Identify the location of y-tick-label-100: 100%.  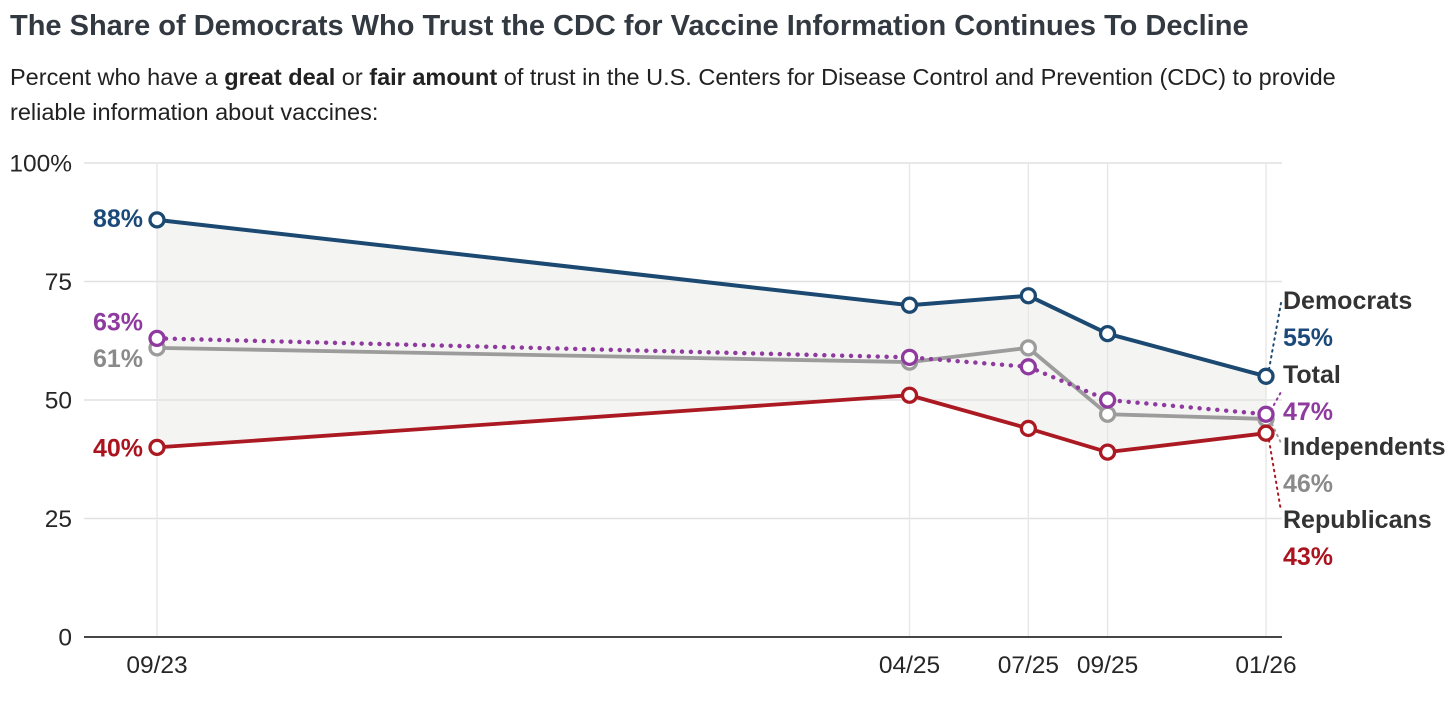
(40, 164).